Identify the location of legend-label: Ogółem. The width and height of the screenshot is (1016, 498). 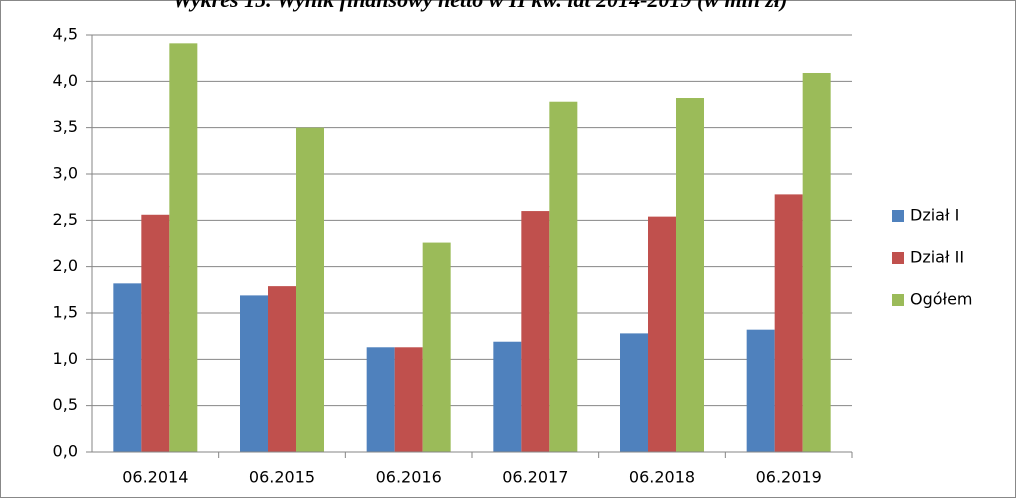
(941, 299).